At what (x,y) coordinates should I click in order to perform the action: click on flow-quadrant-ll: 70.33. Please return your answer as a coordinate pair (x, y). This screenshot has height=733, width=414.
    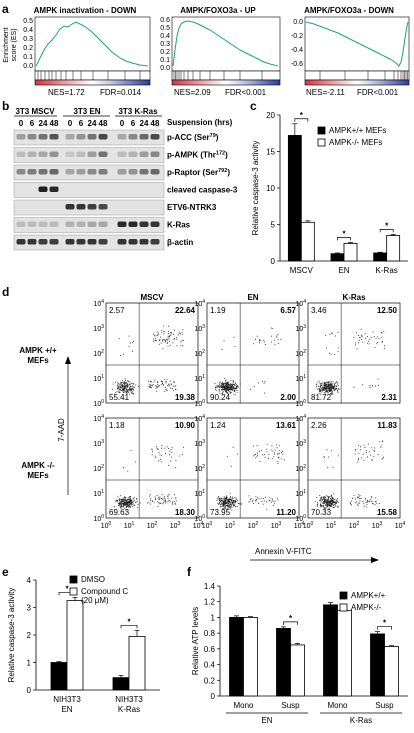
    Looking at the image, I should click on (321, 512).